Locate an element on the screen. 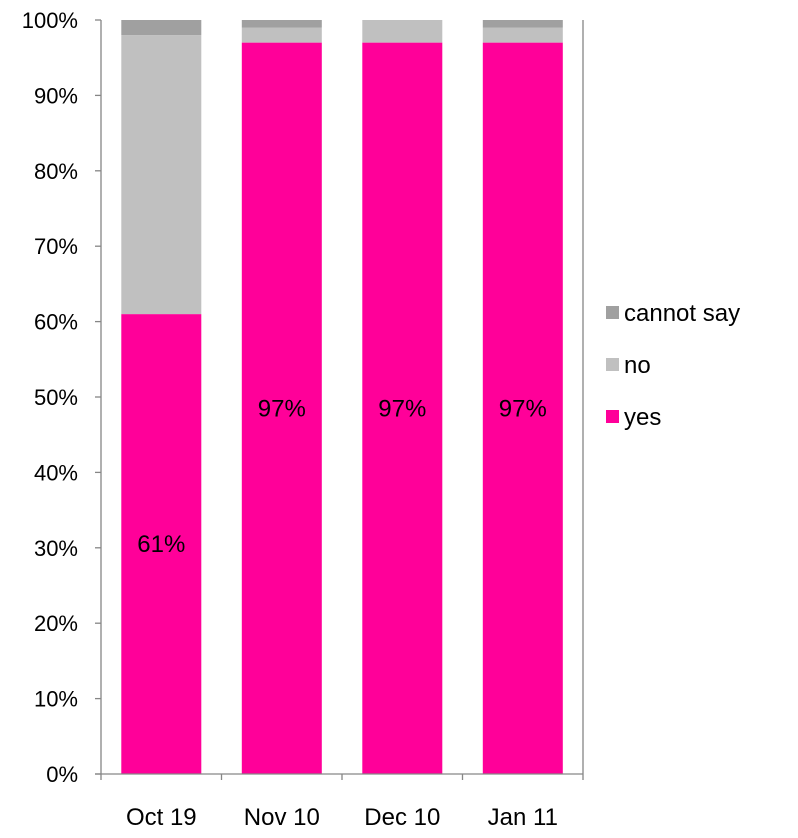 This screenshot has width=798, height=838. y-tick-label: 0% is located at coordinates (62, 774).